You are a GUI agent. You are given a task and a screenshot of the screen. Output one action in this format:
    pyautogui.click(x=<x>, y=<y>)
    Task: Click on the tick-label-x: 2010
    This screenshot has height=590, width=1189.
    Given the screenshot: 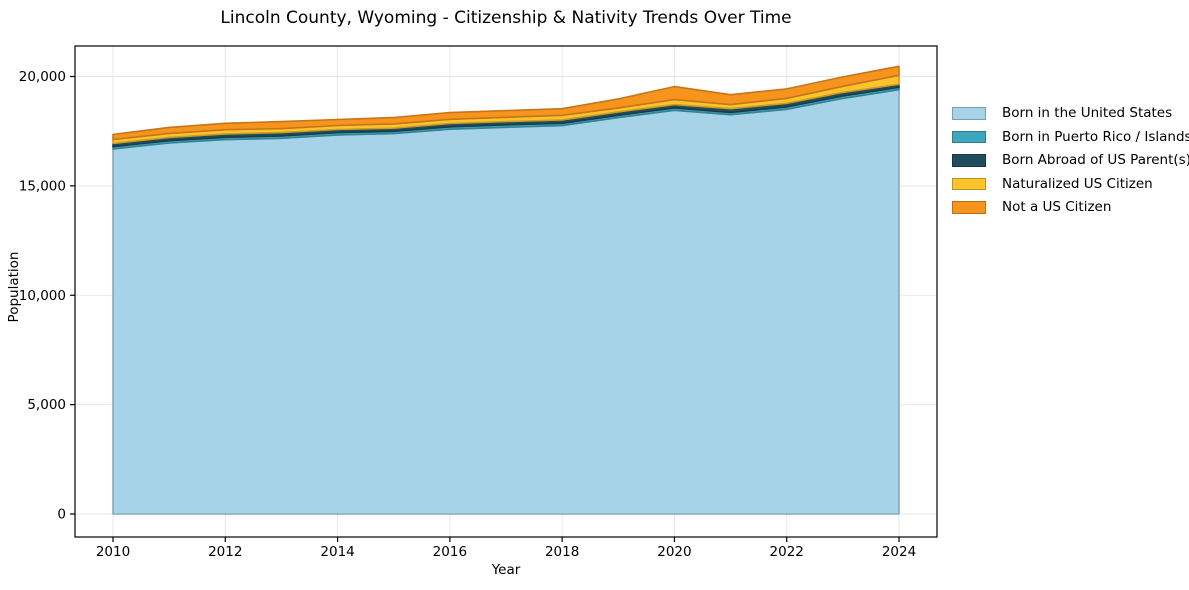 What is the action you would take?
    pyautogui.click(x=113, y=552)
    